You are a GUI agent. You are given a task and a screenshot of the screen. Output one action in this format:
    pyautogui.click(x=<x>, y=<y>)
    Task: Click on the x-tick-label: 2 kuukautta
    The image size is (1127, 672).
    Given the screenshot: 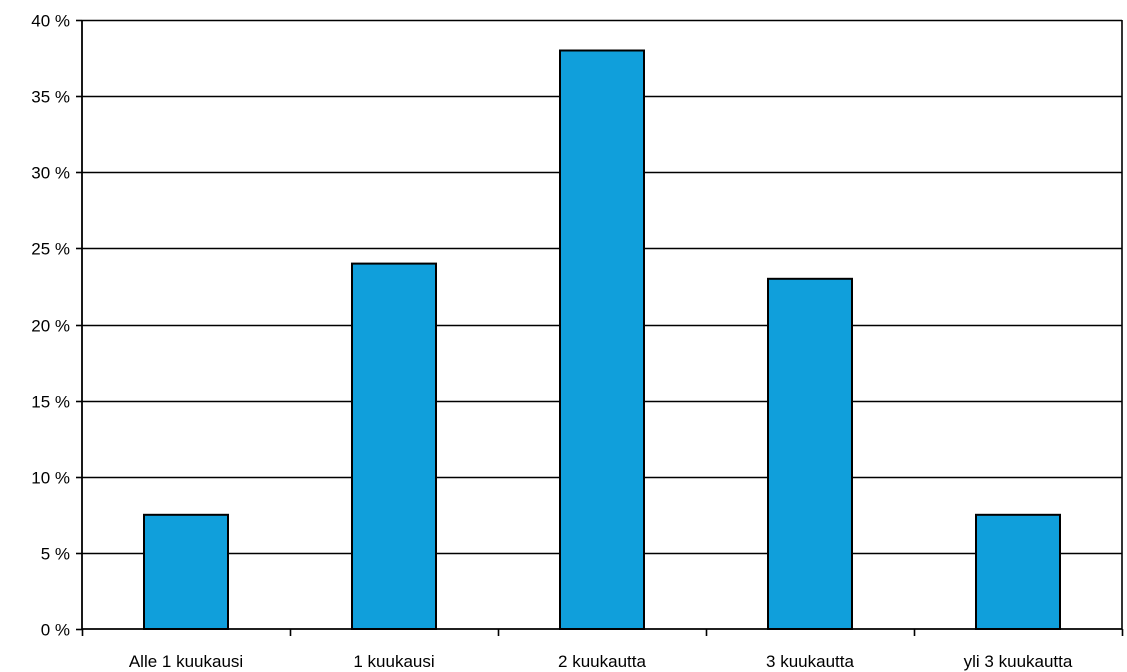 What is the action you would take?
    pyautogui.click(x=602, y=661)
    